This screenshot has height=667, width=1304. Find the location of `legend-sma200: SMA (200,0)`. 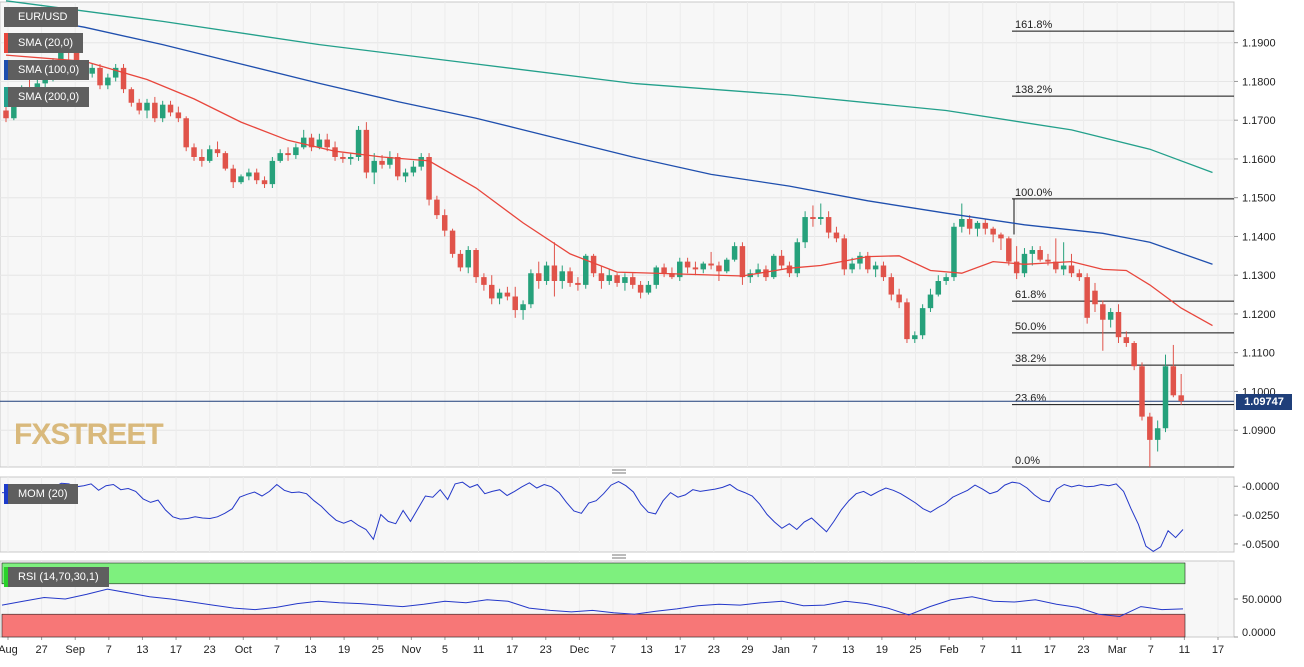

legend-sma200: SMA (200,0) is located at coordinates (47, 97).